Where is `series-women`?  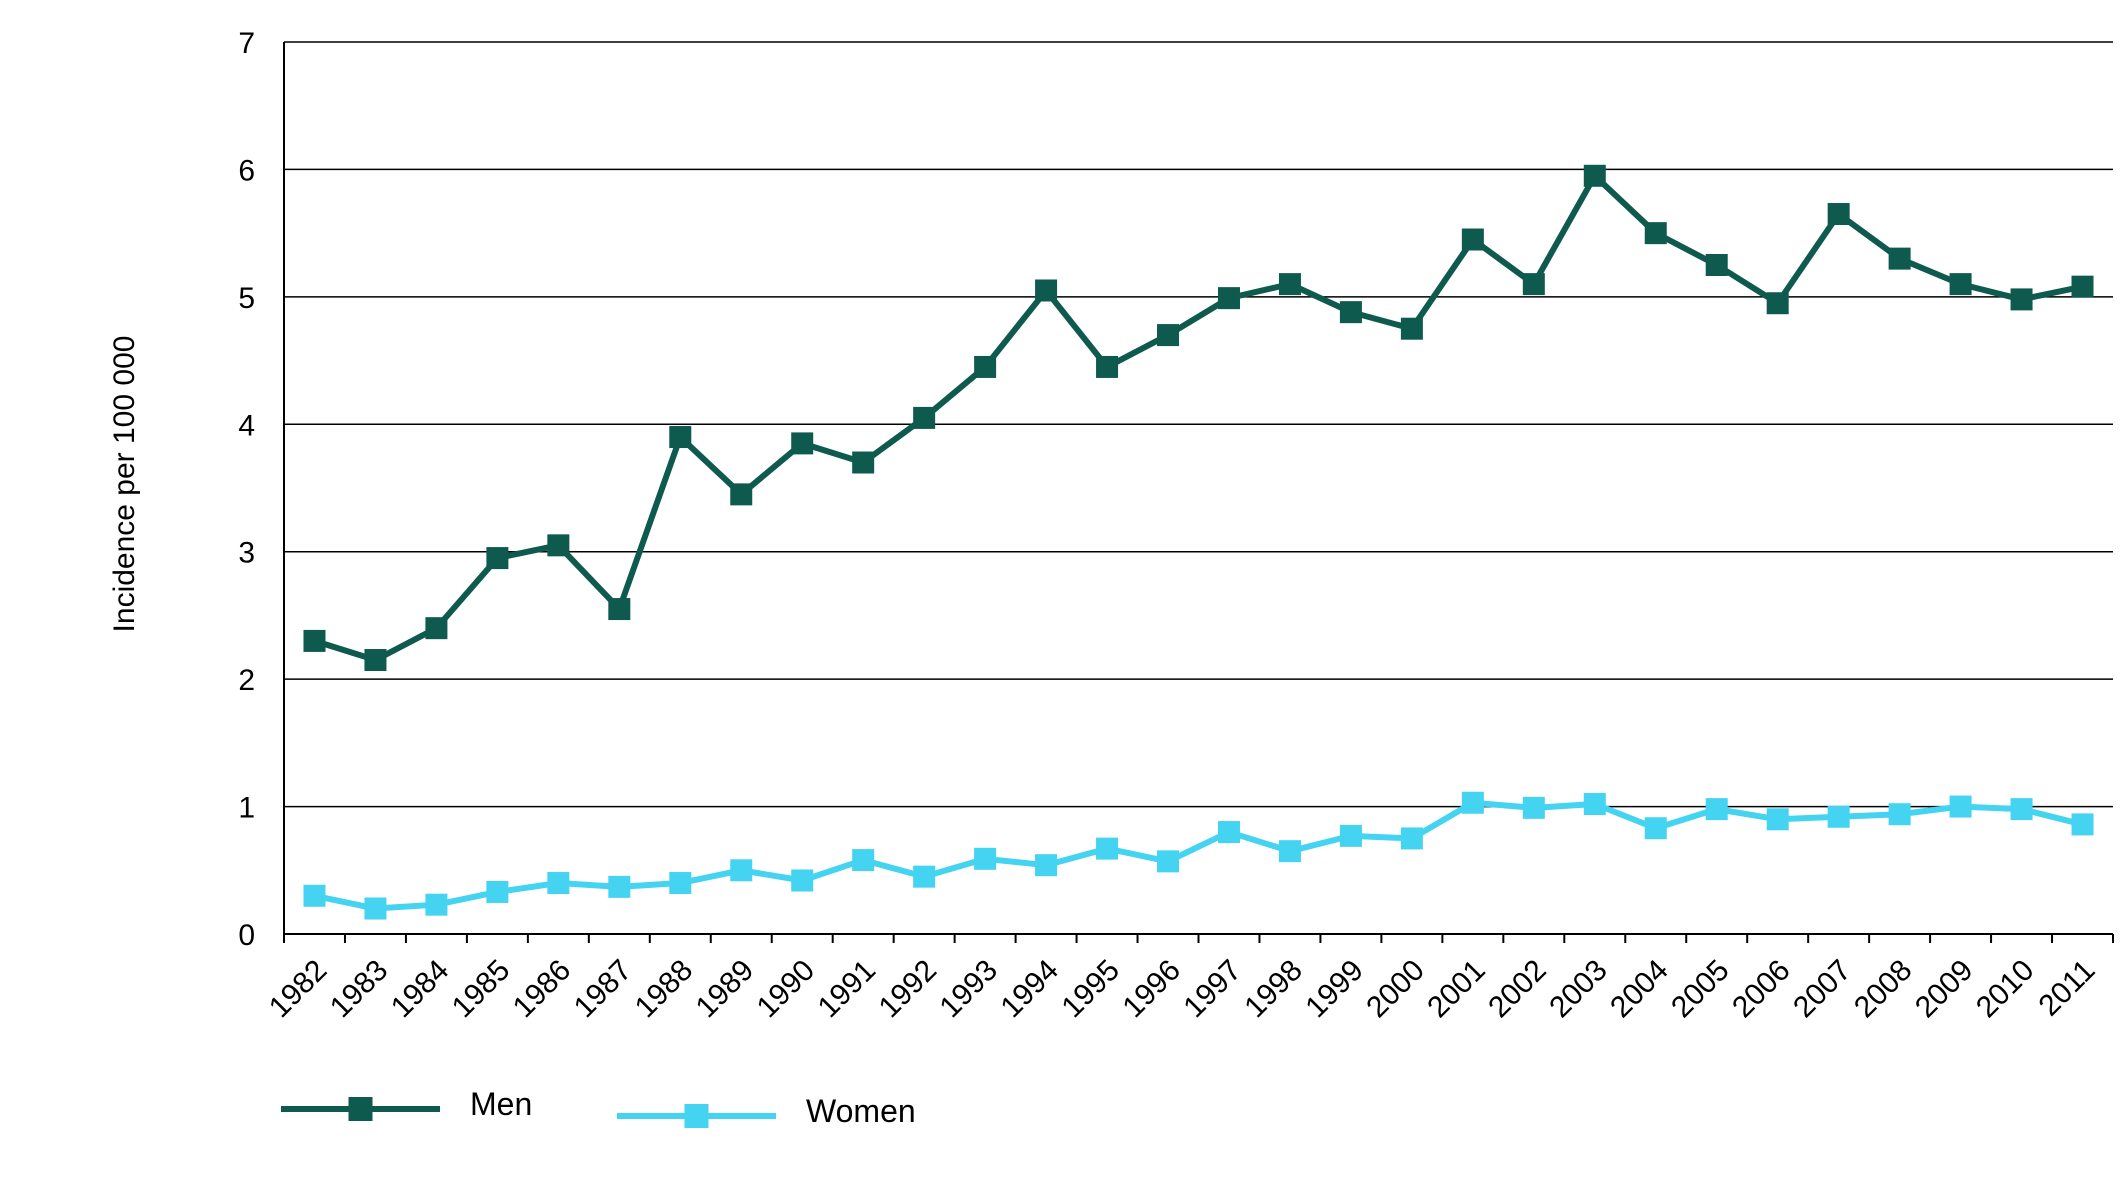 series-women is located at coordinates (1198, 855).